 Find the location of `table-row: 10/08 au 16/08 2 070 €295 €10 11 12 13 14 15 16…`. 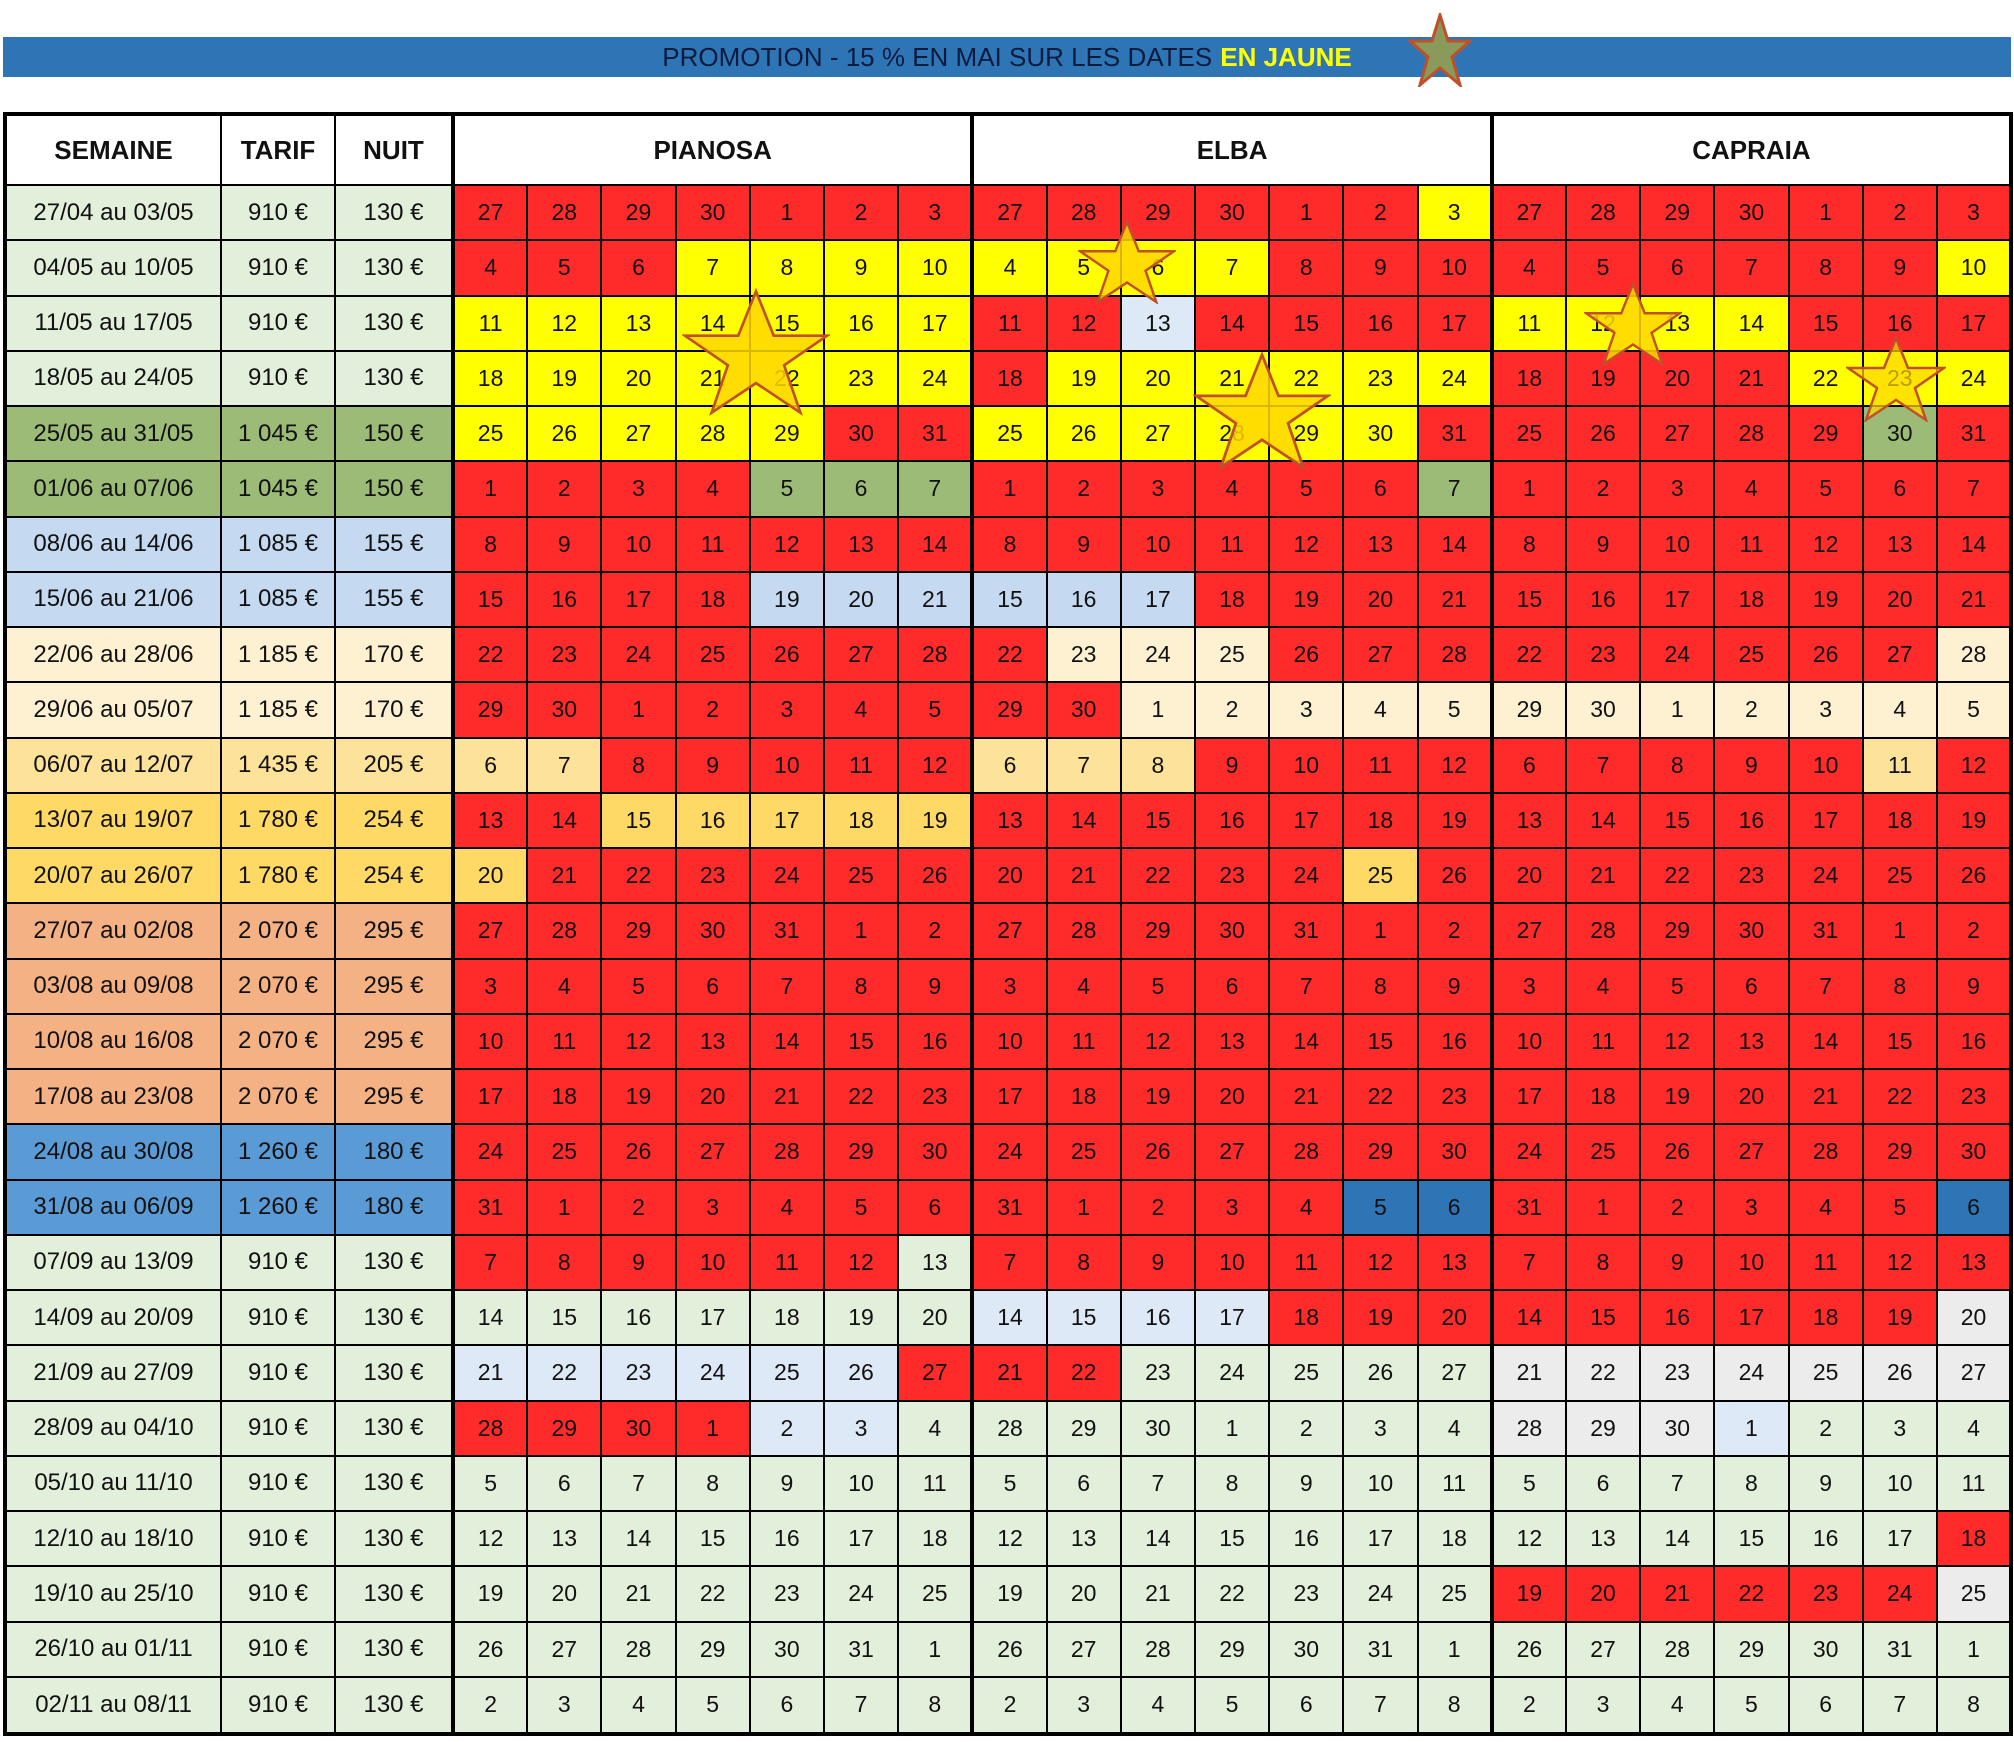

table-row: 10/08 au 16/08 2 070 €295 €10 11 12 13 14 15 16… is located at coordinates (1008, 1041).